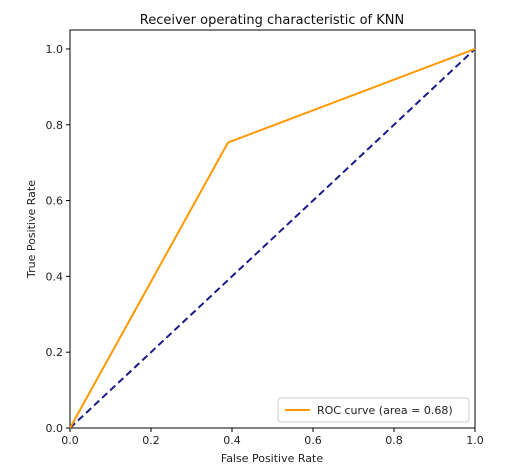  What do you see at coordinates (151, 440) in the screenshot?
I see `x-tick-label: 0.2` at bounding box center [151, 440].